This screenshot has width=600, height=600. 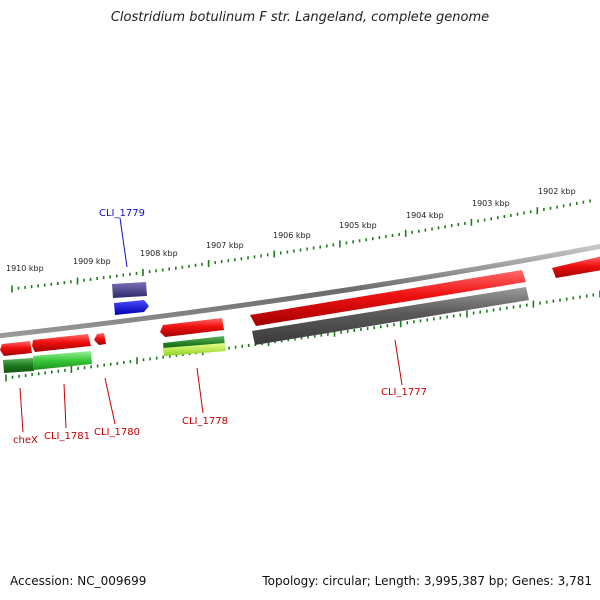 I want to click on gene-cli-1779-navy, so click(x=129, y=290).